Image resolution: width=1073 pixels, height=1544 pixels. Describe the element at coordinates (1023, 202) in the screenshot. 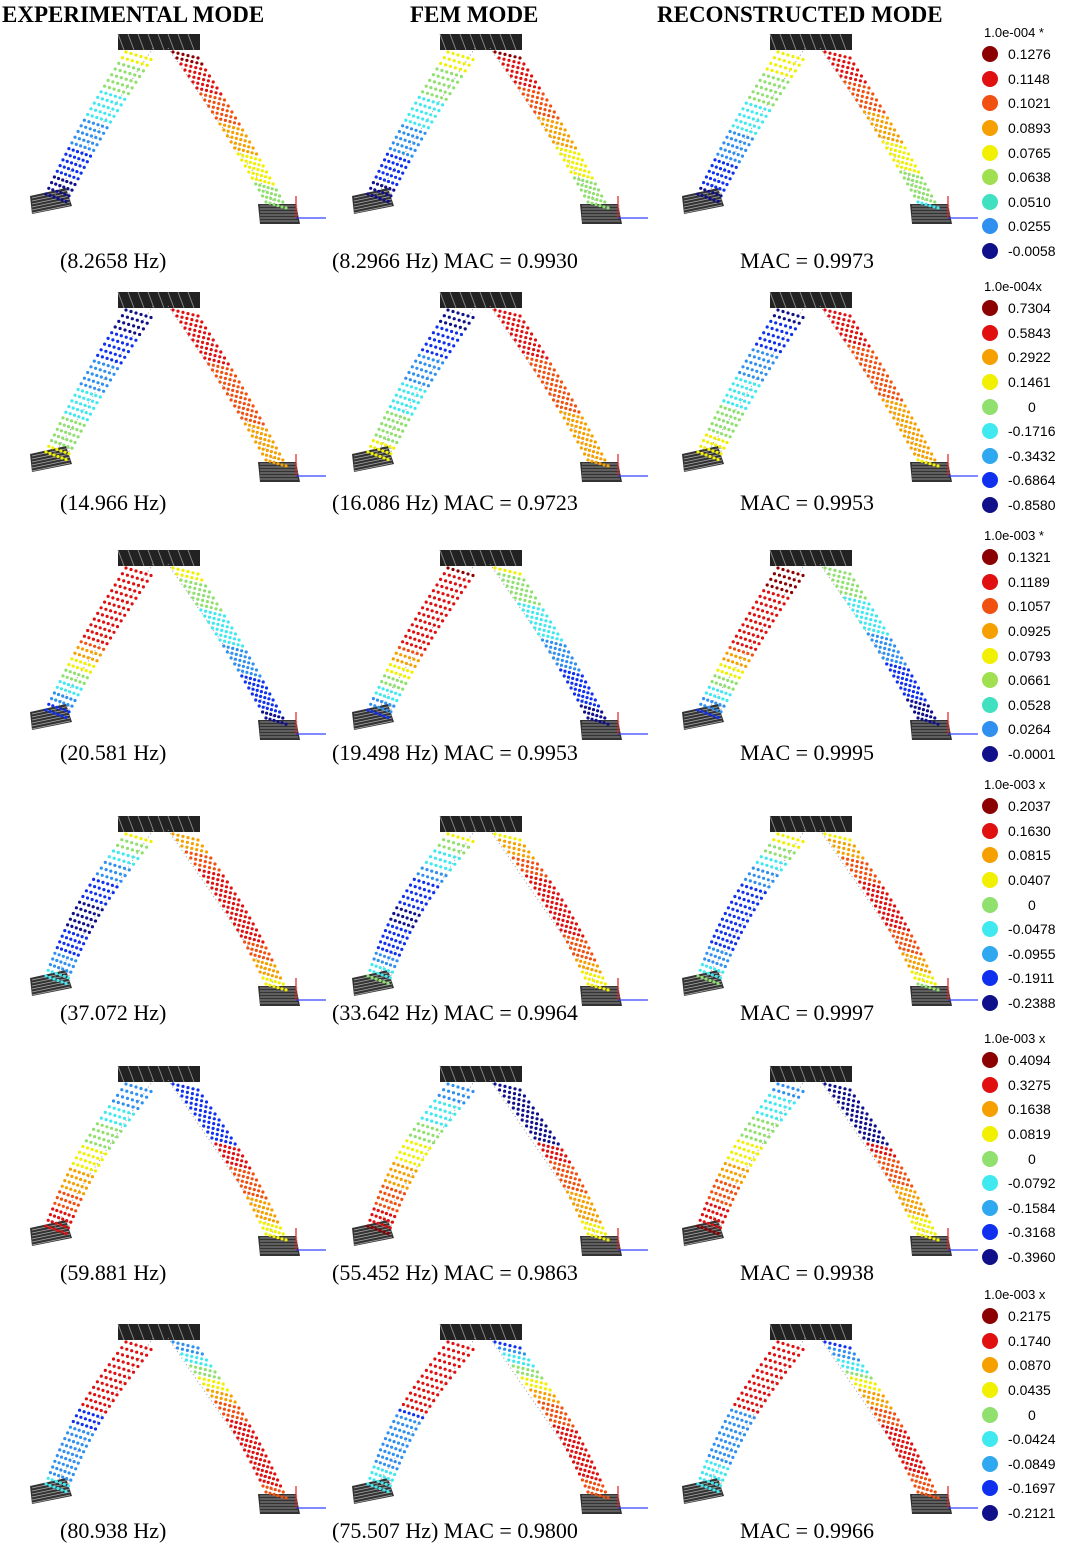

I see `legend-entry: 0.0510` at that location.